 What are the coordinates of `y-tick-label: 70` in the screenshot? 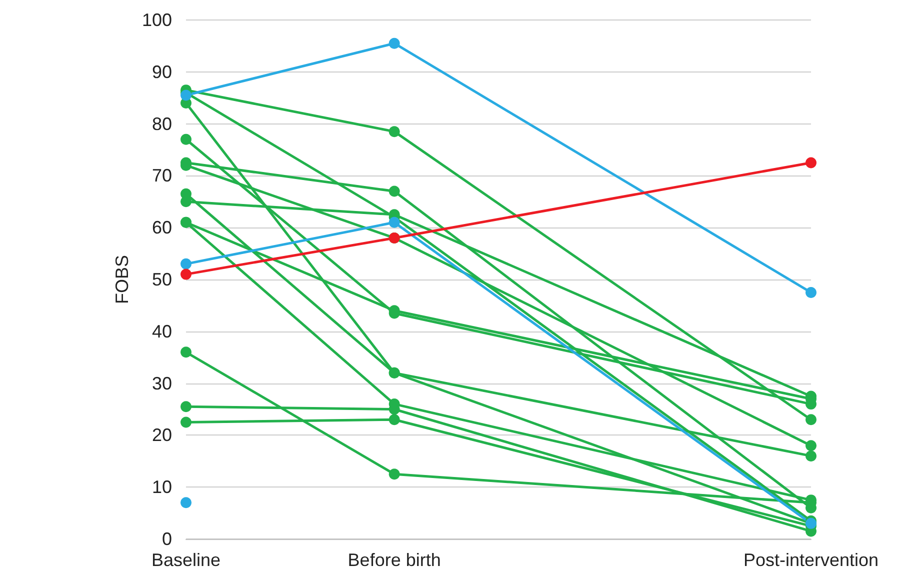 It's located at (162, 176).